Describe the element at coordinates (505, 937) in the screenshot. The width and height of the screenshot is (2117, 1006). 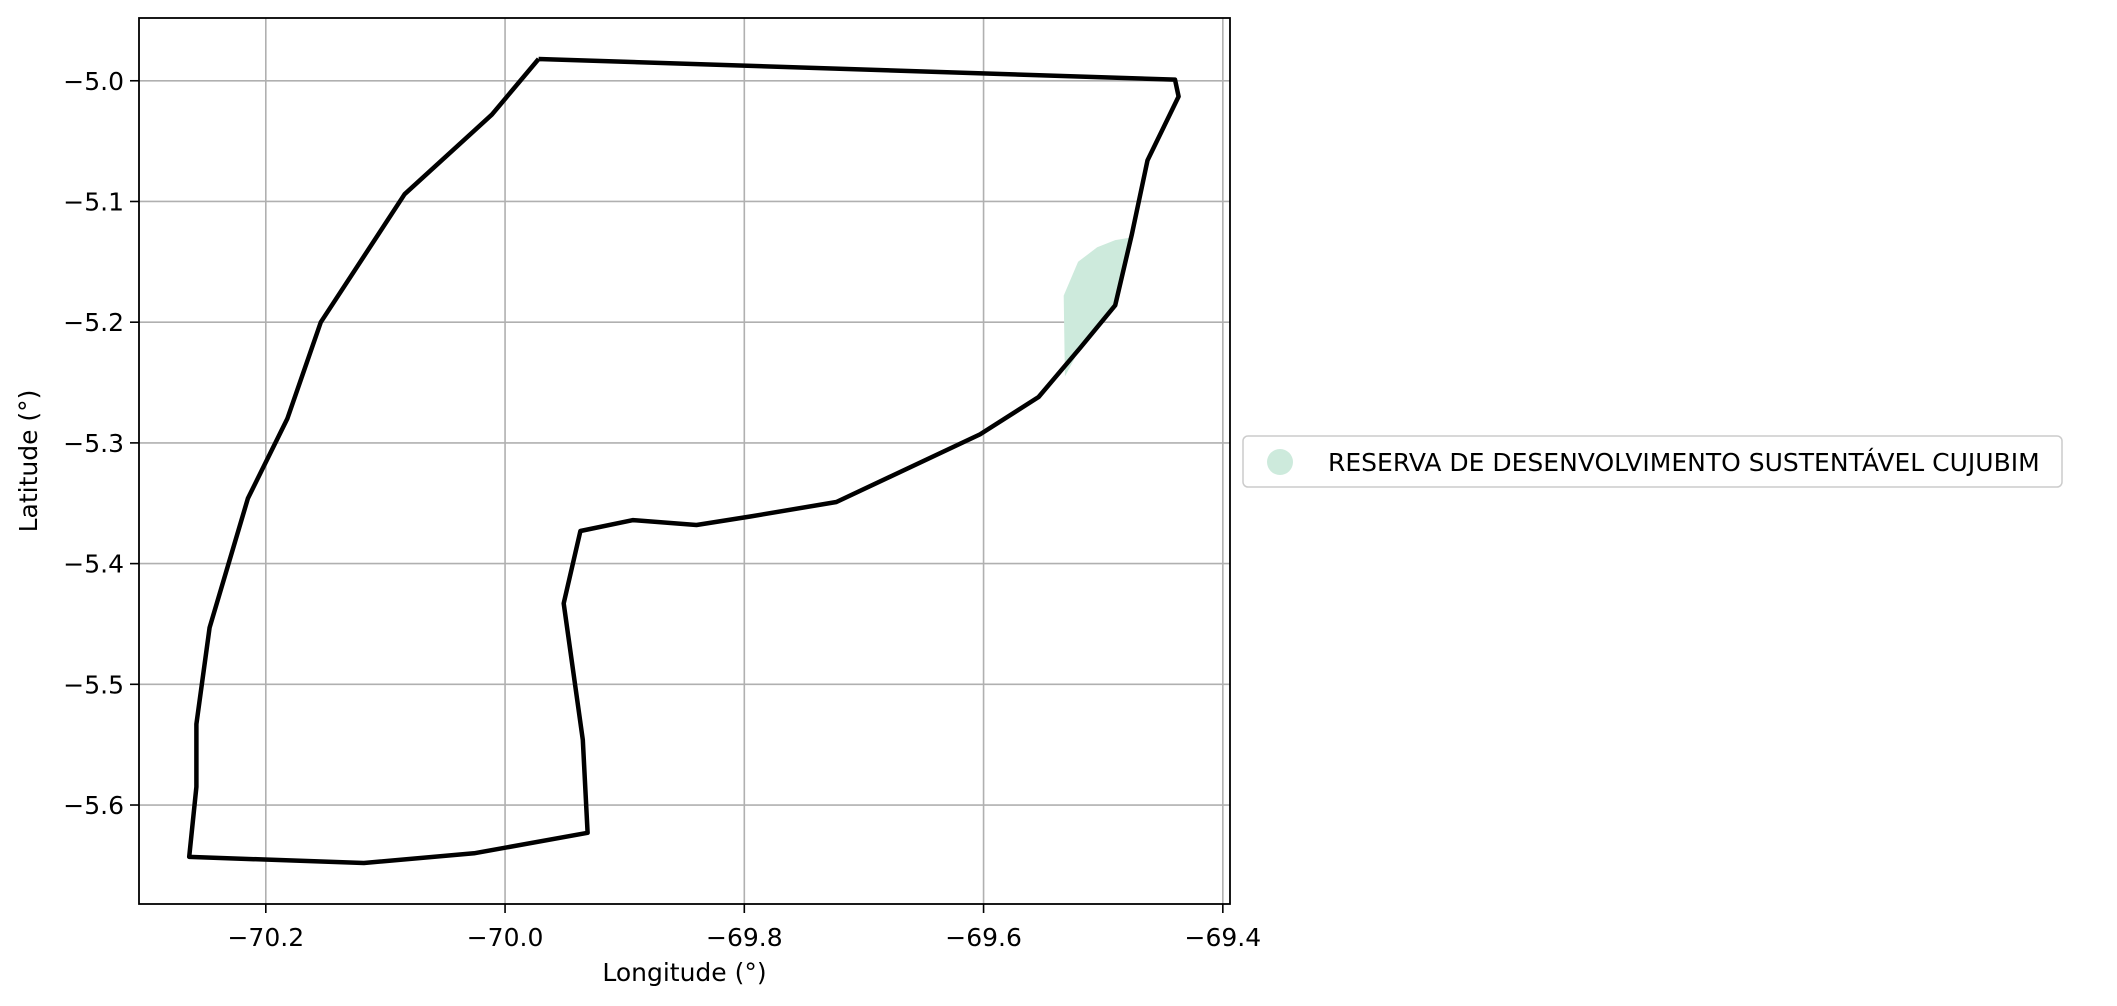
I see `x-tick-label: −70.0` at that location.